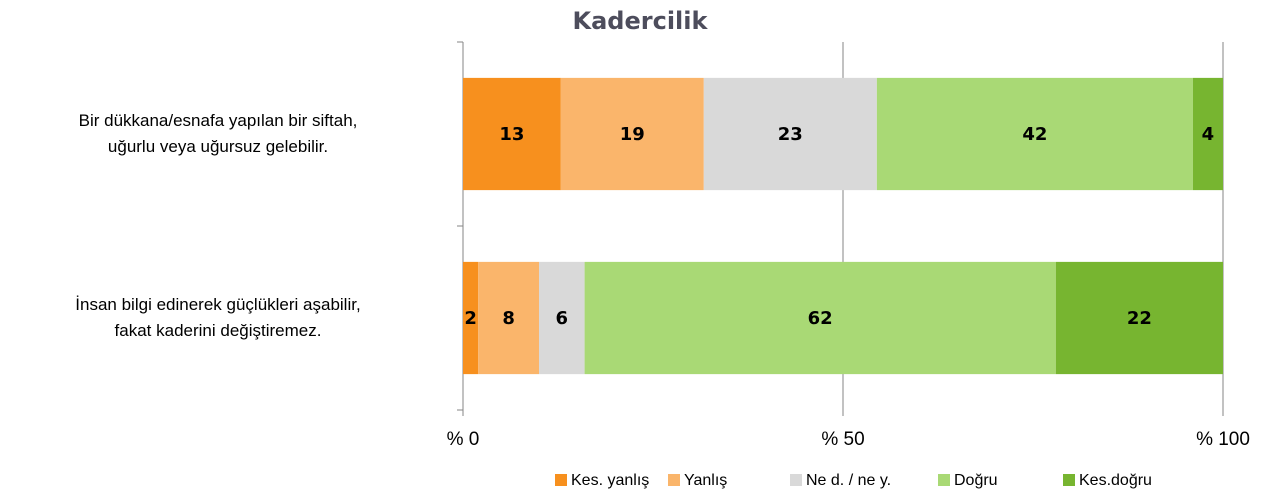 The image size is (1280, 497). Describe the element at coordinates (705, 480) in the screenshot. I see `legend-label: Yanlış` at that location.